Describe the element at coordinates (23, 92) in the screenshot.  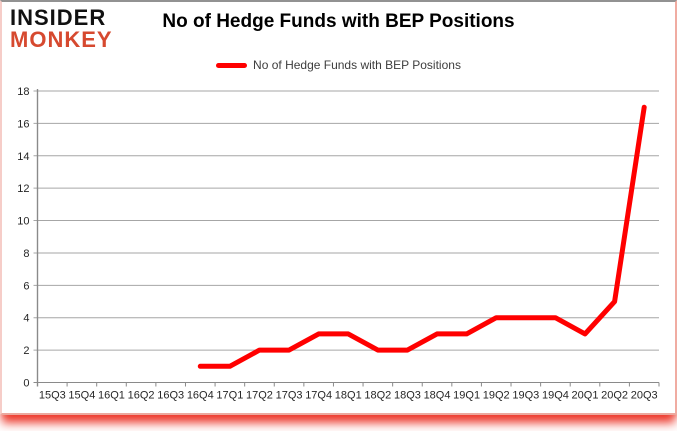
I see `y-tick-label: 18` at that location.